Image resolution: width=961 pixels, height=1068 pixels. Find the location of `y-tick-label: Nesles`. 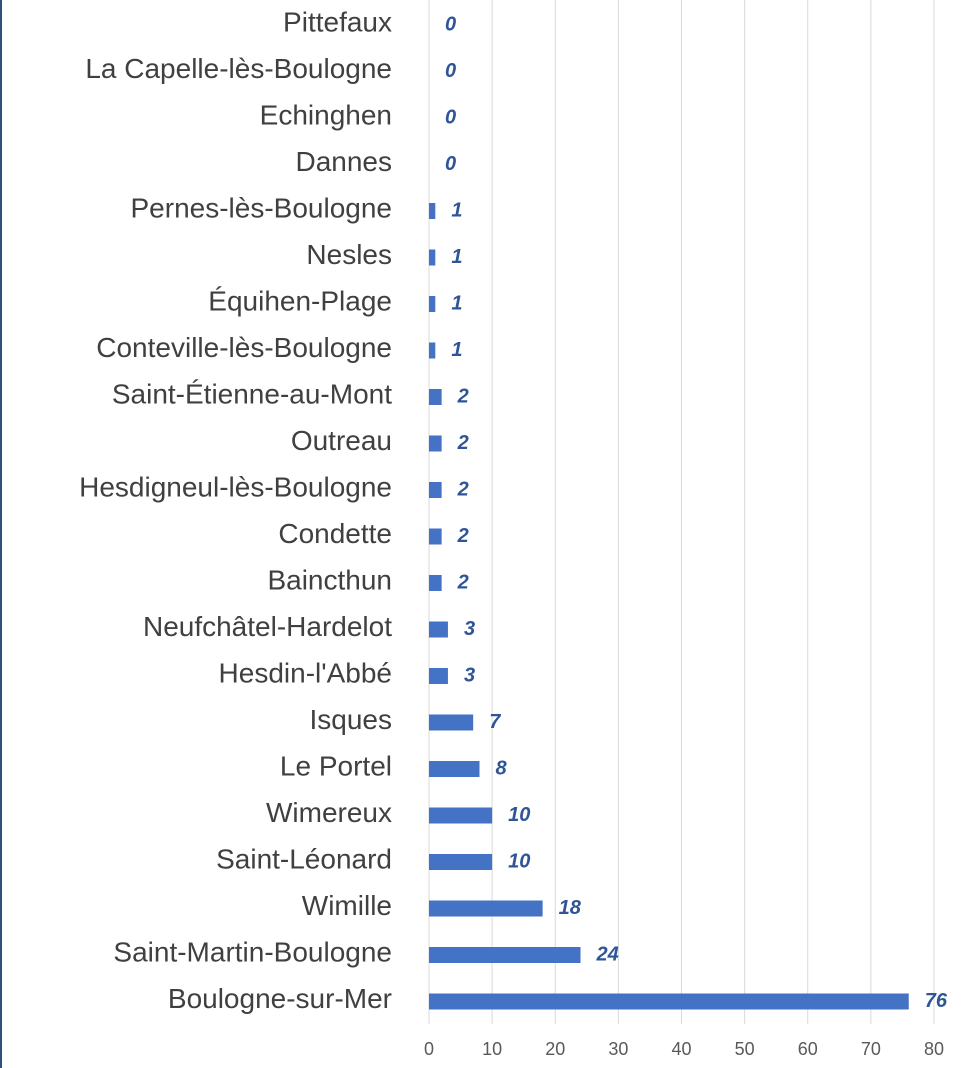

y-tick-label: Nesles is located at coordinates (349, 254).